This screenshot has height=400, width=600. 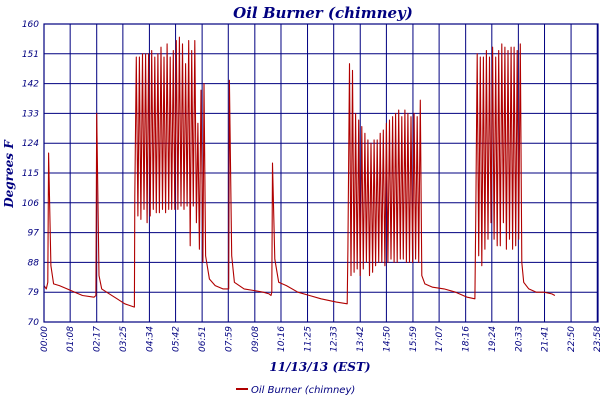 I want to click on x-tick-label: 17:07, so click(x=440, y=339).